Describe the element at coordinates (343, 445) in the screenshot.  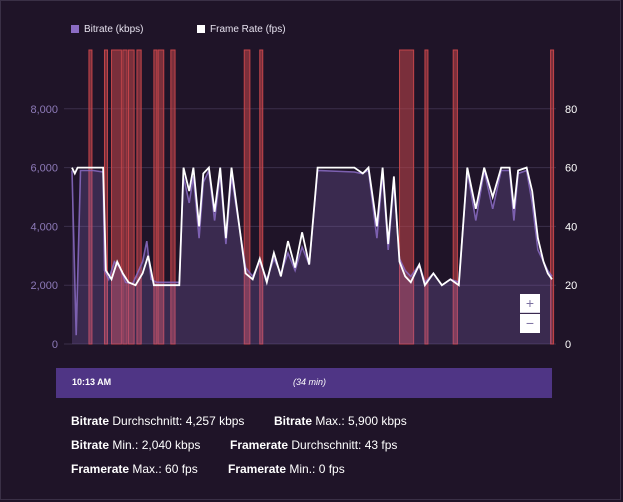
I see `stat-value: Durchschnitt: 43 fps` at that location.